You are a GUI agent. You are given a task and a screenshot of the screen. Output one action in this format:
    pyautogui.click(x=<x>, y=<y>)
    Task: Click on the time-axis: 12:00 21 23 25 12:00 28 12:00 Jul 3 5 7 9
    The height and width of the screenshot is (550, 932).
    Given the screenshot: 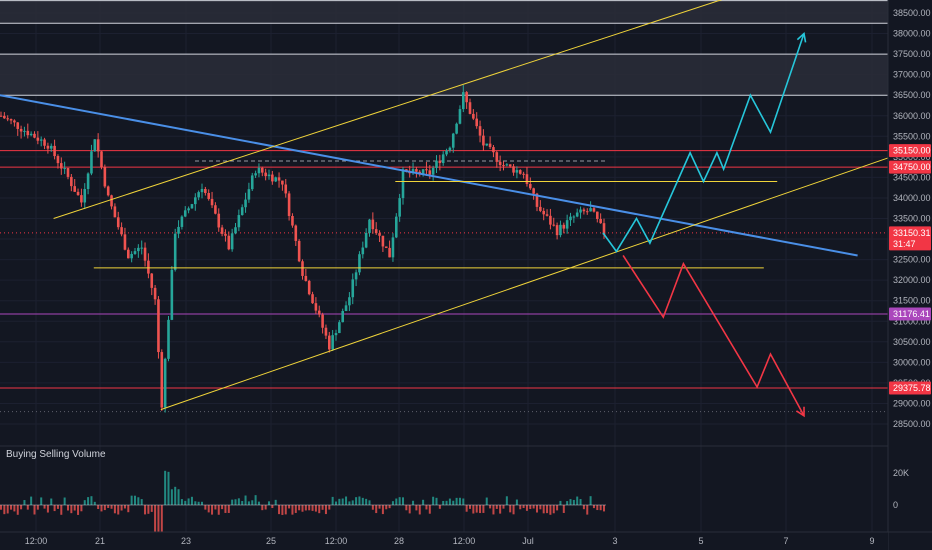 What is the action you would take?
    pyautogui.click(x=466, y=540)
    